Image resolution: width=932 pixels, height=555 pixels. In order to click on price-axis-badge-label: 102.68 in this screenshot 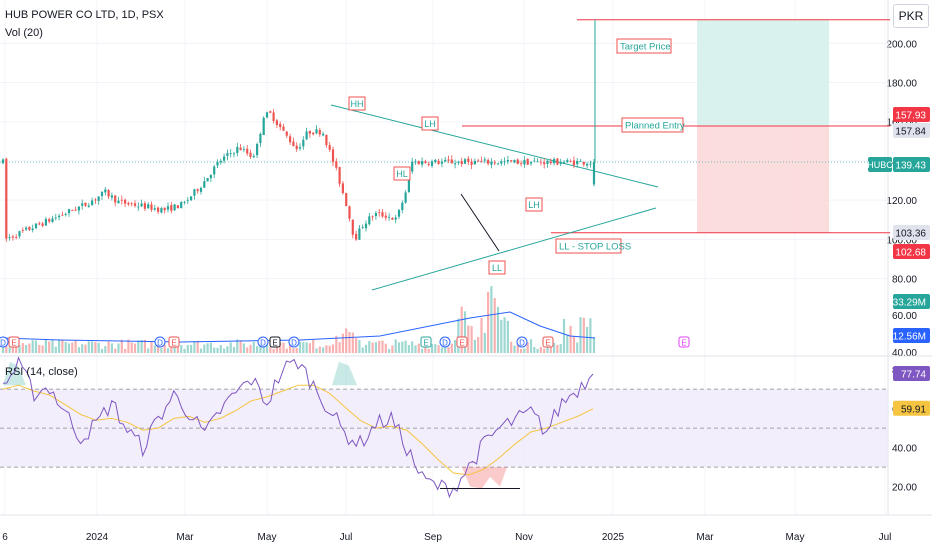, I will do `click(910, 253)`.